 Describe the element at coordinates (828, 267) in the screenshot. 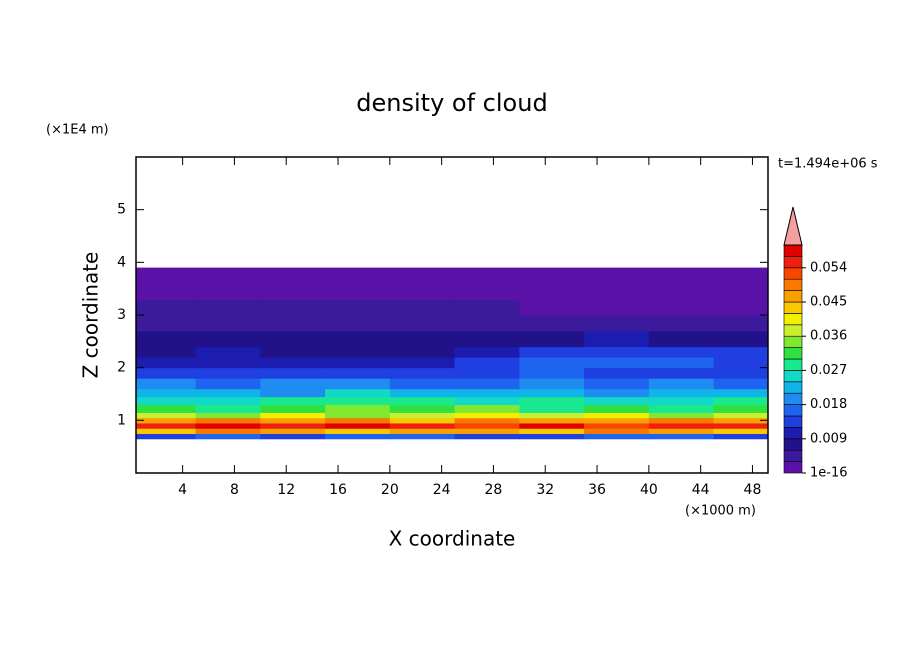

I see `colorbar-tick-label: 0.054` at that location.